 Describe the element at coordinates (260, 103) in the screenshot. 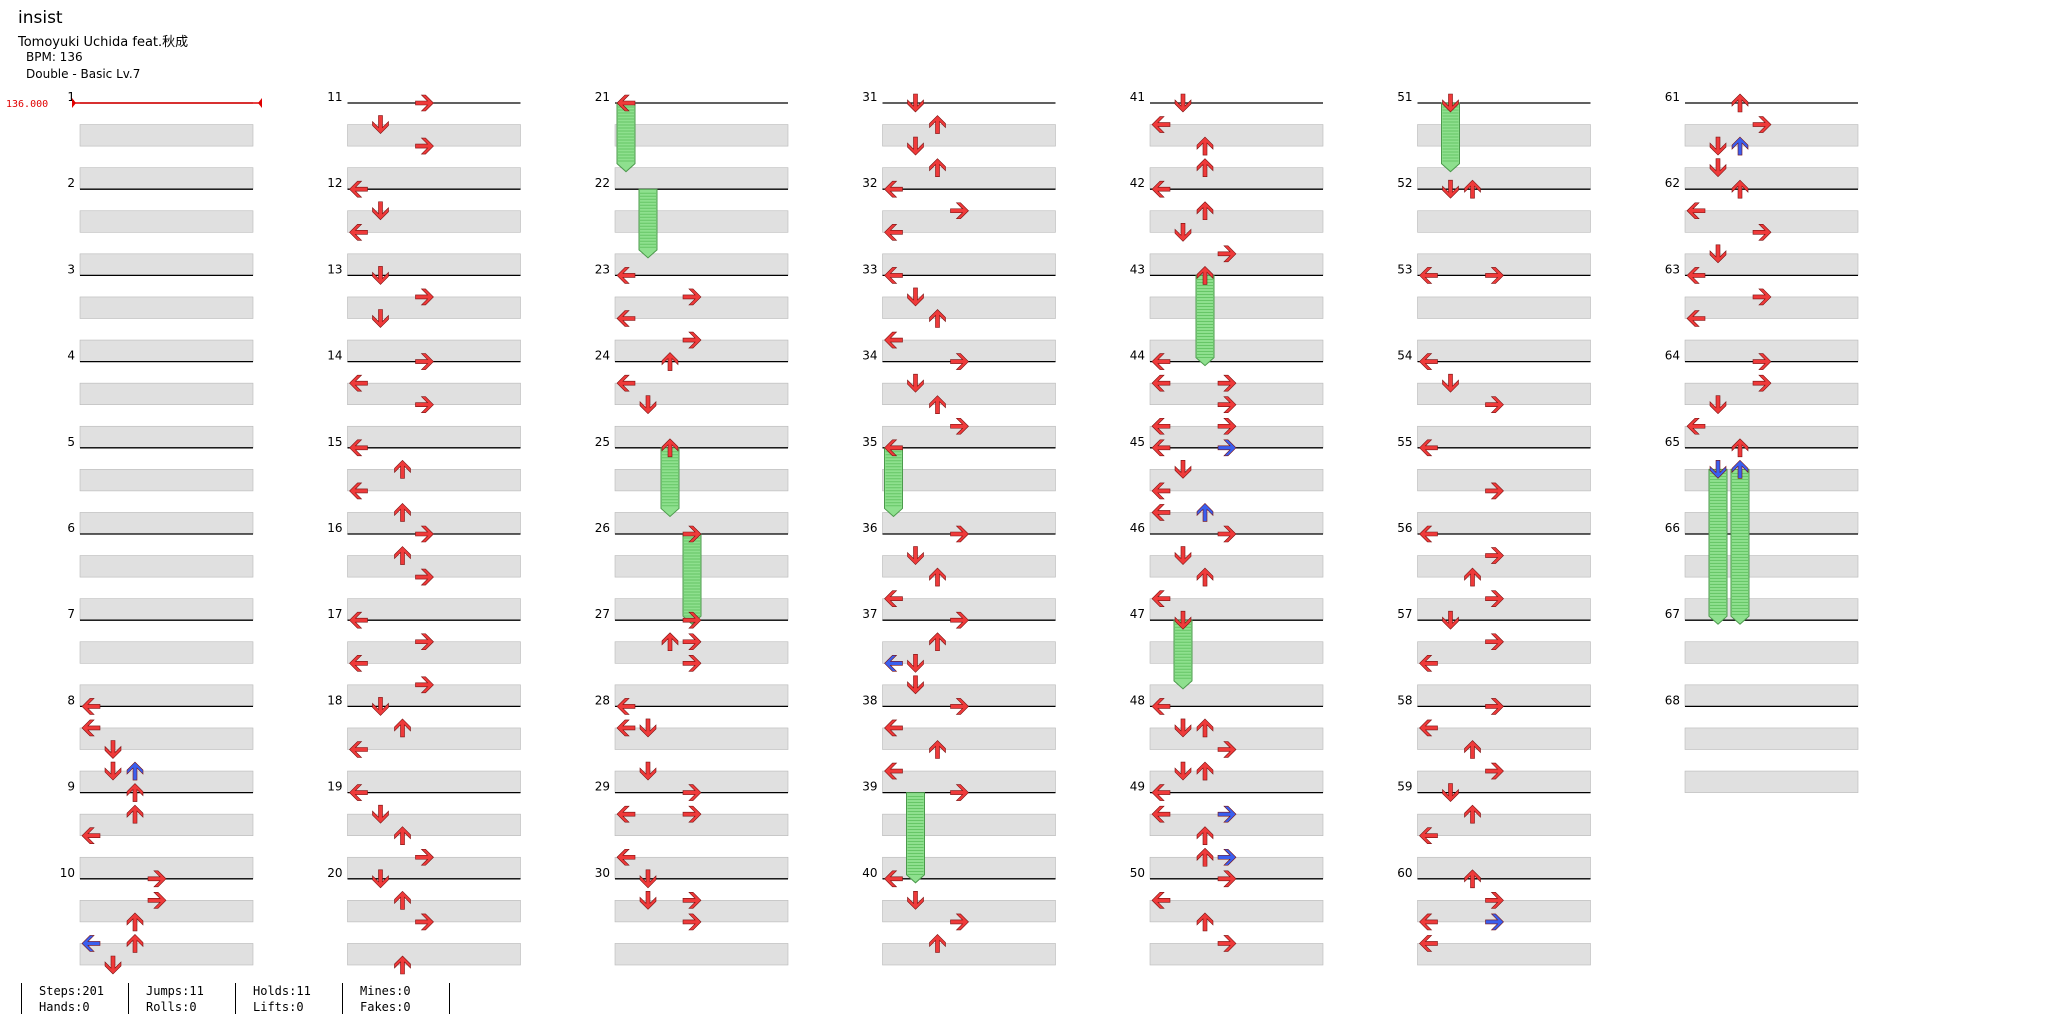

I see `bpm-end-tick` at that location.